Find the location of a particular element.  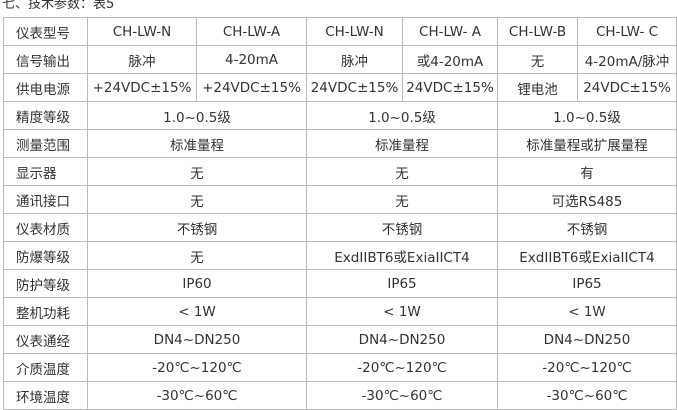

row-label: 供电电源 is located at coordinates (45, 87).